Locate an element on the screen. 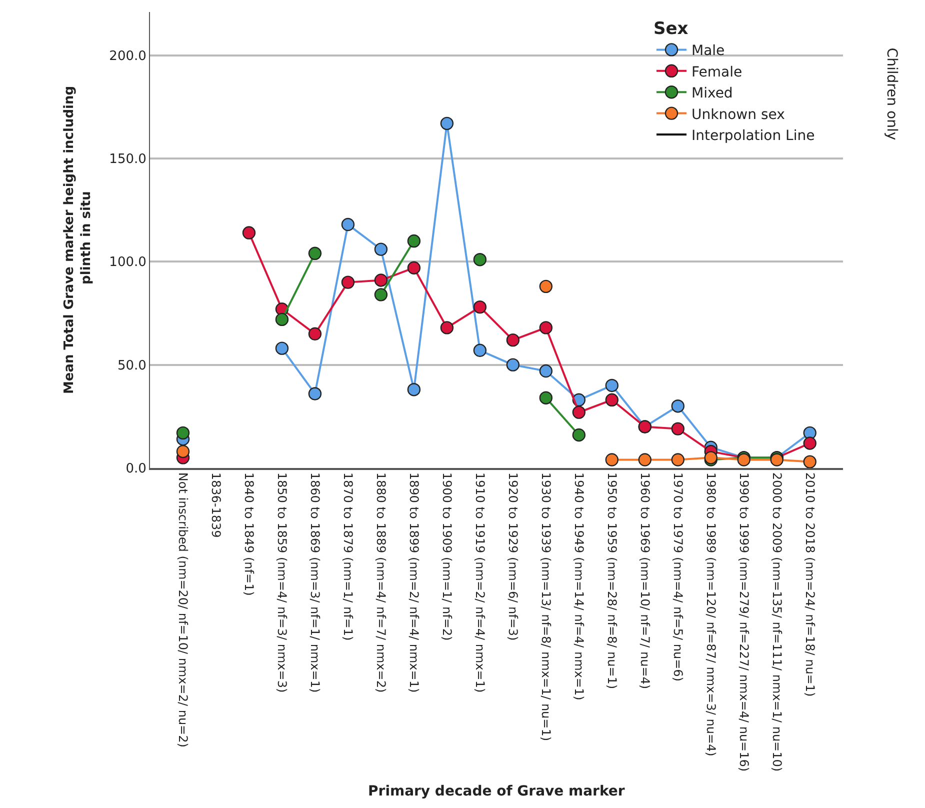 Image resolution: width=925 pixels, height=808 pixels. x-tick-label: Not inscribed (nm=20/ nf=10/ nmx=2/ nu=2) is located at coordinates (183, 610).